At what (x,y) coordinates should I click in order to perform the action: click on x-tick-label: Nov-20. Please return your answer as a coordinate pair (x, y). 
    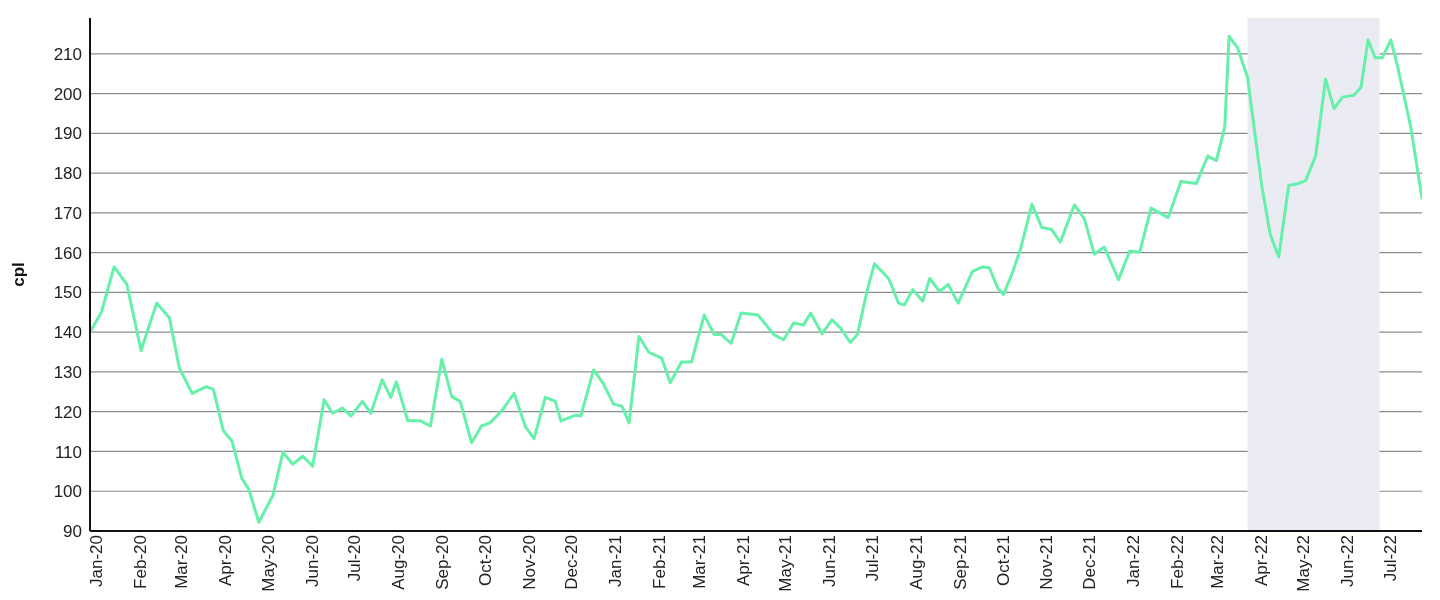
    Looking at the image, I should click on (529, 562).